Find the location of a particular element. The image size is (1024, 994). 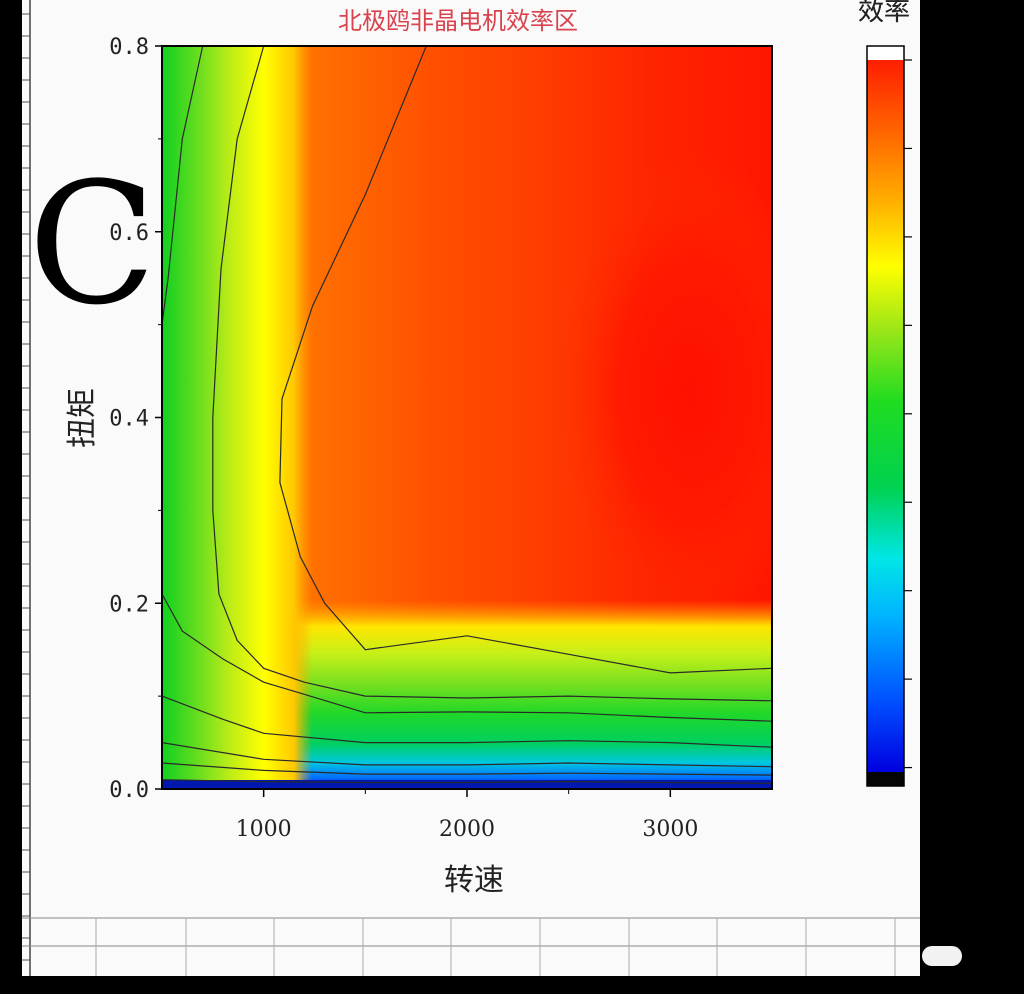

x-axis-label: 转速 is located at coordinates (474, 880).